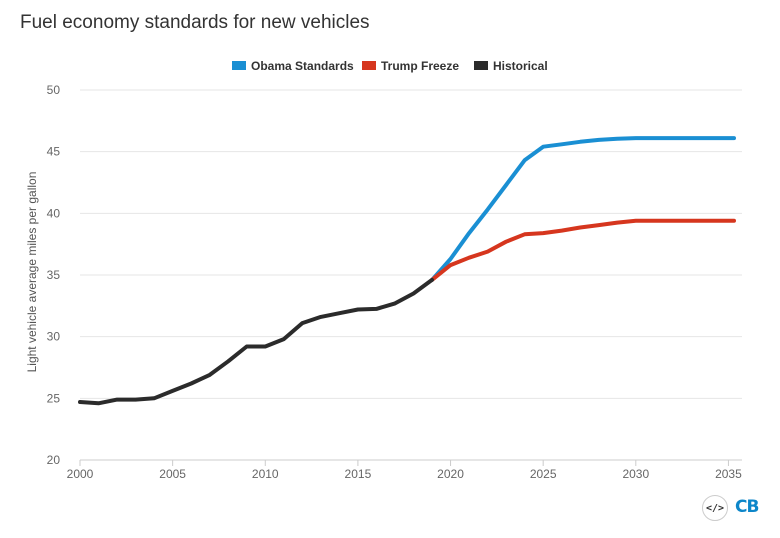 Image resolution: width=780 pixels, height=538 pixels. I want to click on x-tick-label: 2005, so click(172, 474).